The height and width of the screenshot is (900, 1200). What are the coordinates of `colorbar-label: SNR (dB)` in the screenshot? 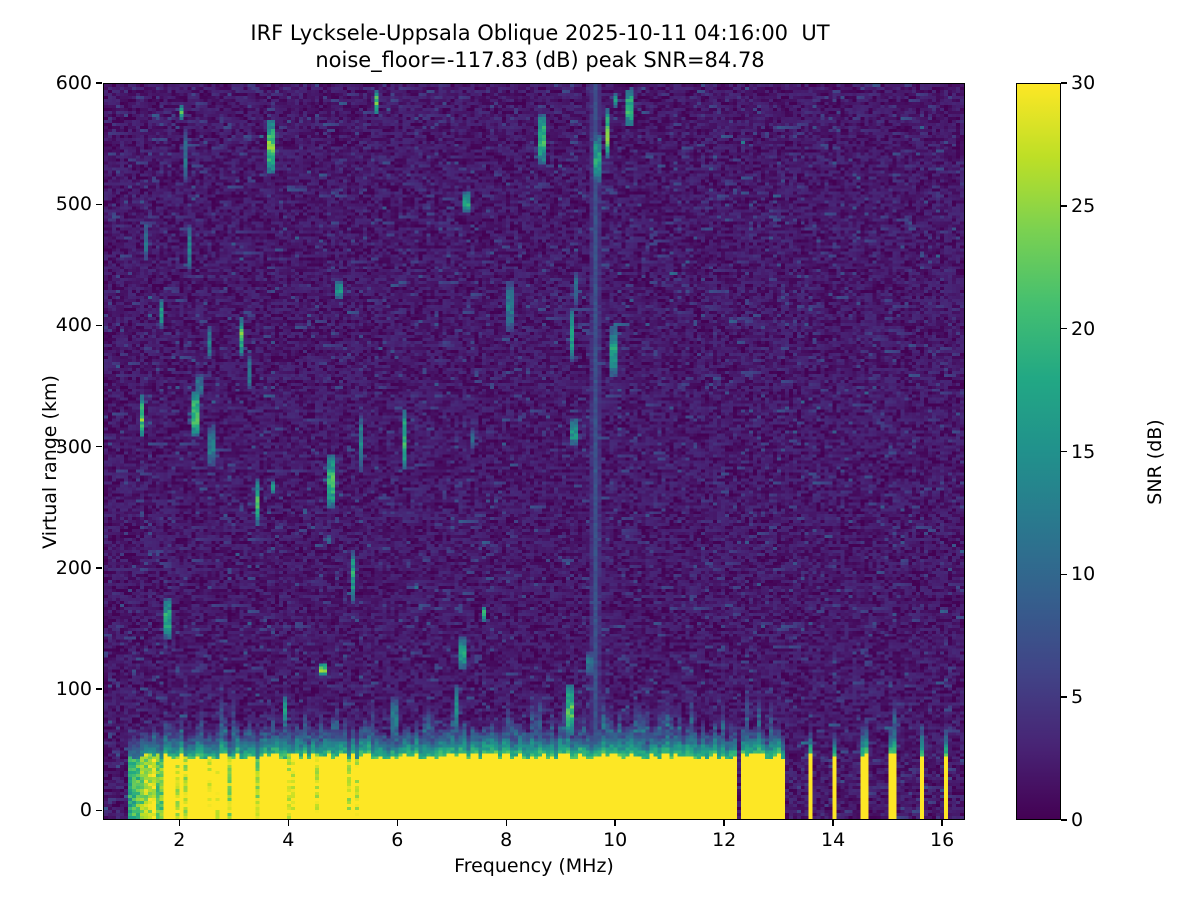 It's located at (1155, 462).